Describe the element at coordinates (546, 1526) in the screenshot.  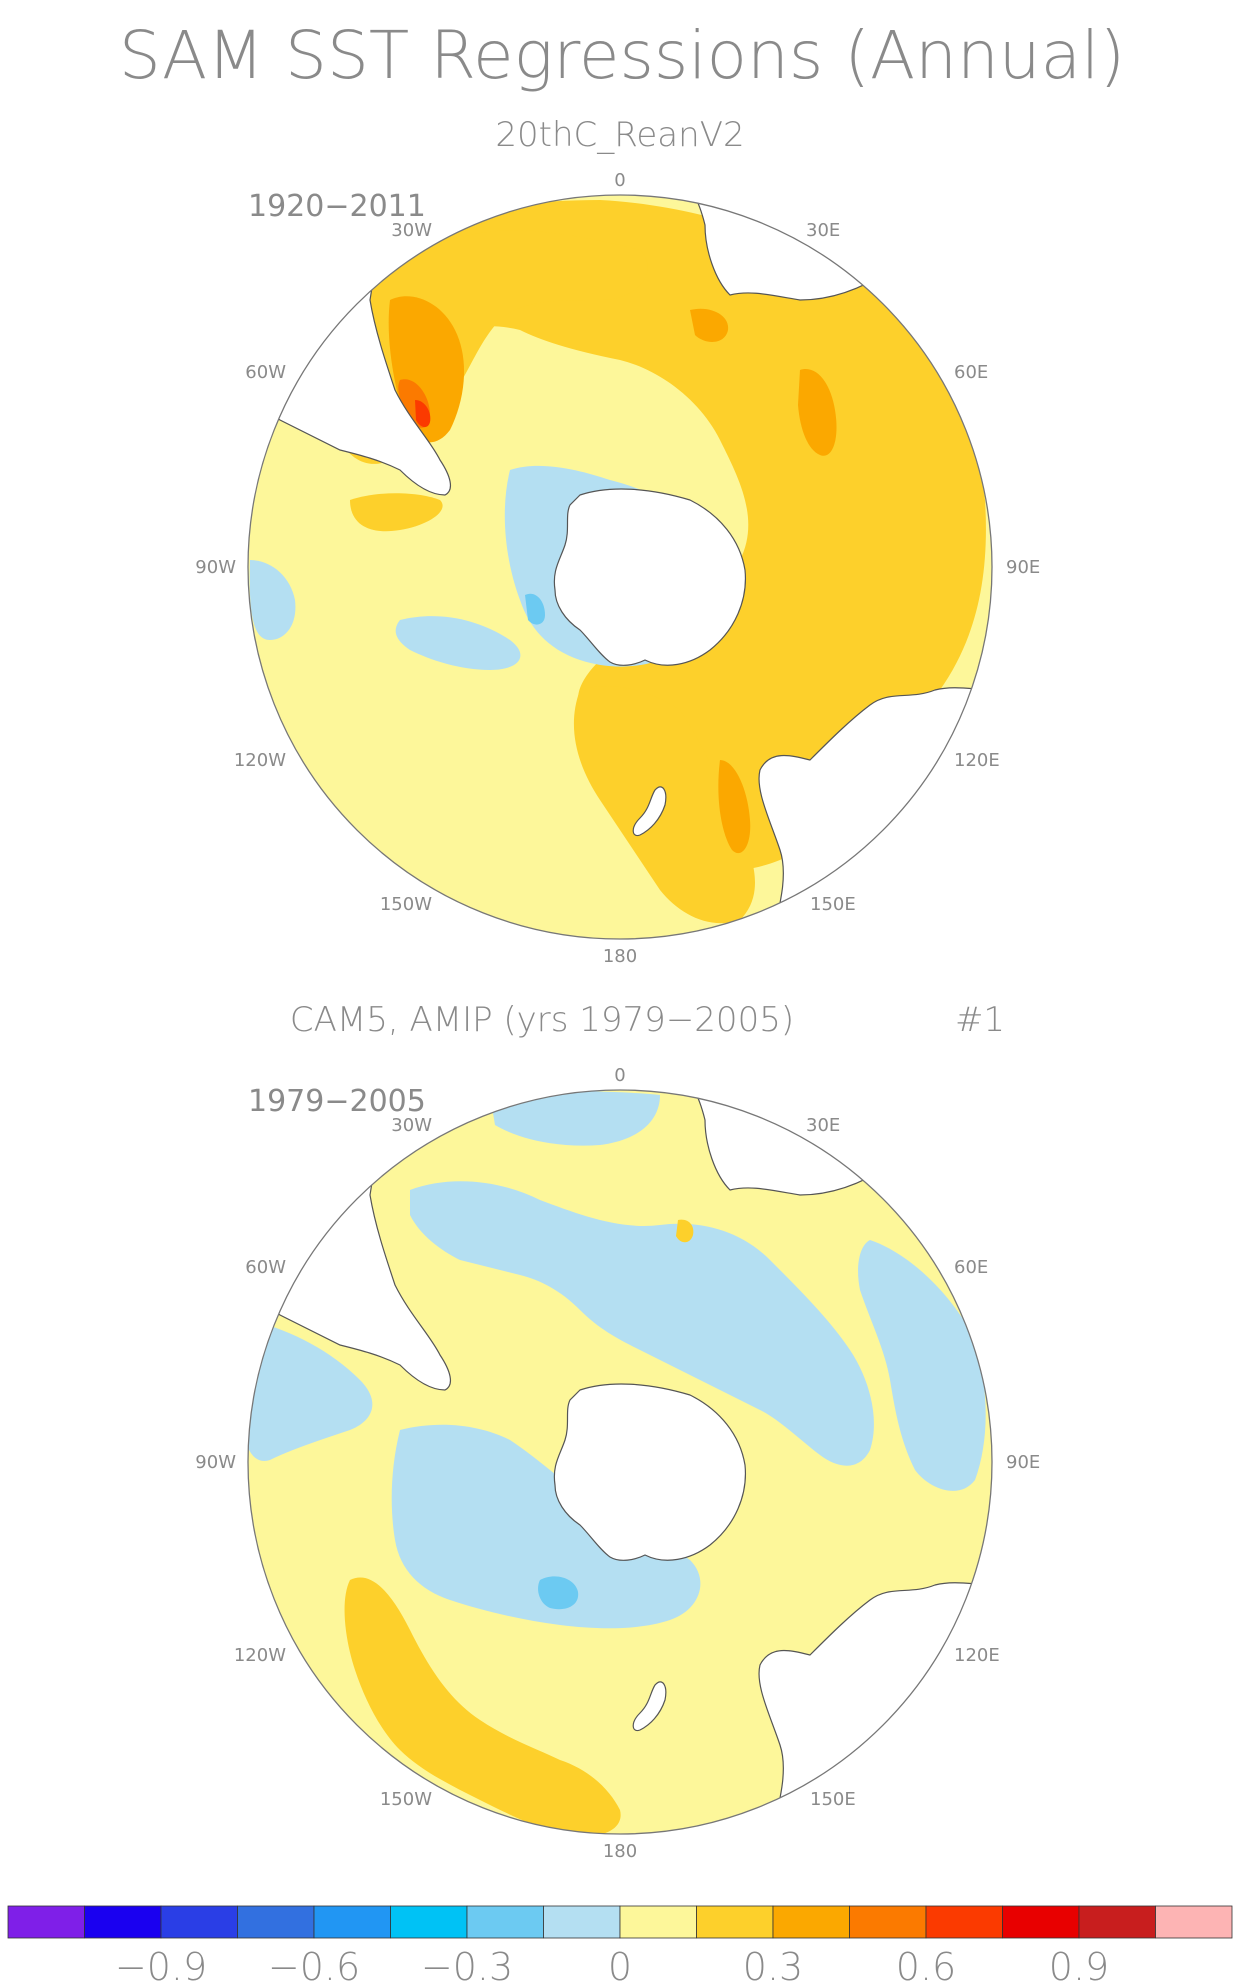
I see `region-neg-0-0.15-pacific` at that location.